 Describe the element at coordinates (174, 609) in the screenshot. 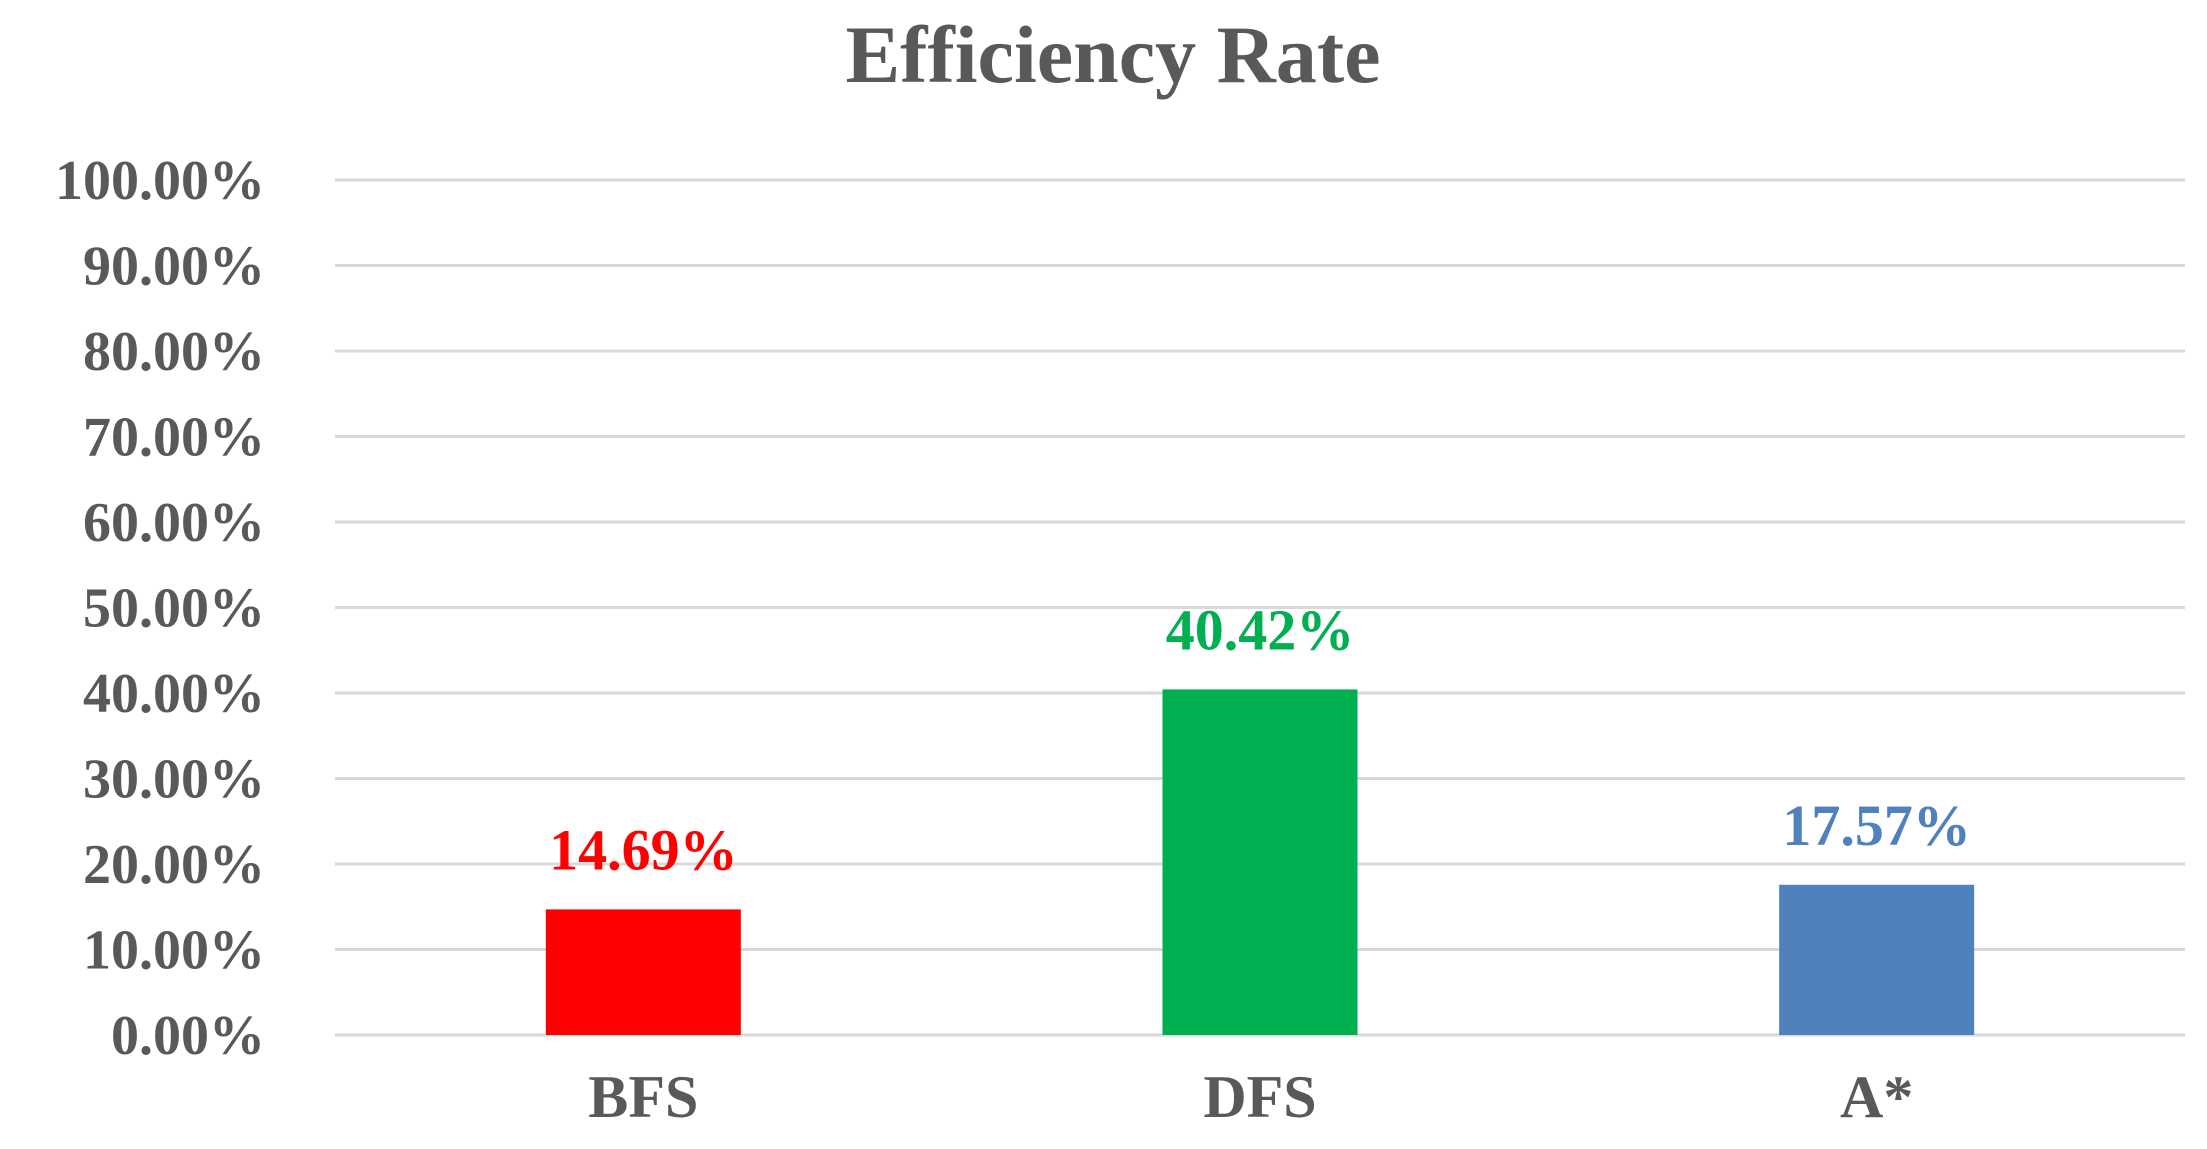

I see `y-tick-label: 50.00%` at that location.